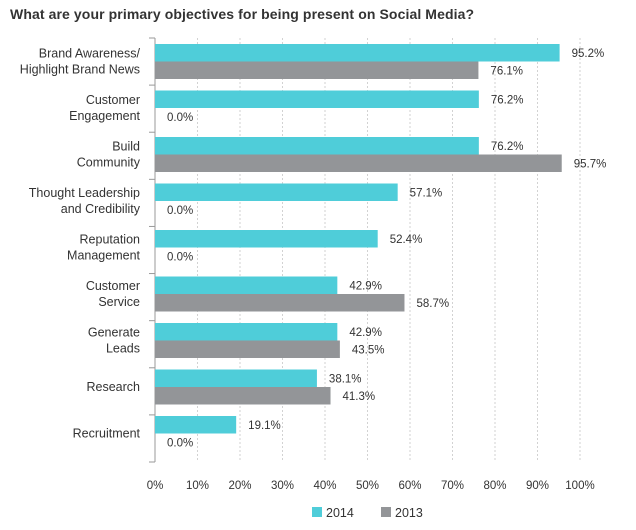 The width and height of the screenshot is (636, 530). Describe the element at coordinates (264, 426) in the screenshot. I see `value-label: 19.1%` at that location.